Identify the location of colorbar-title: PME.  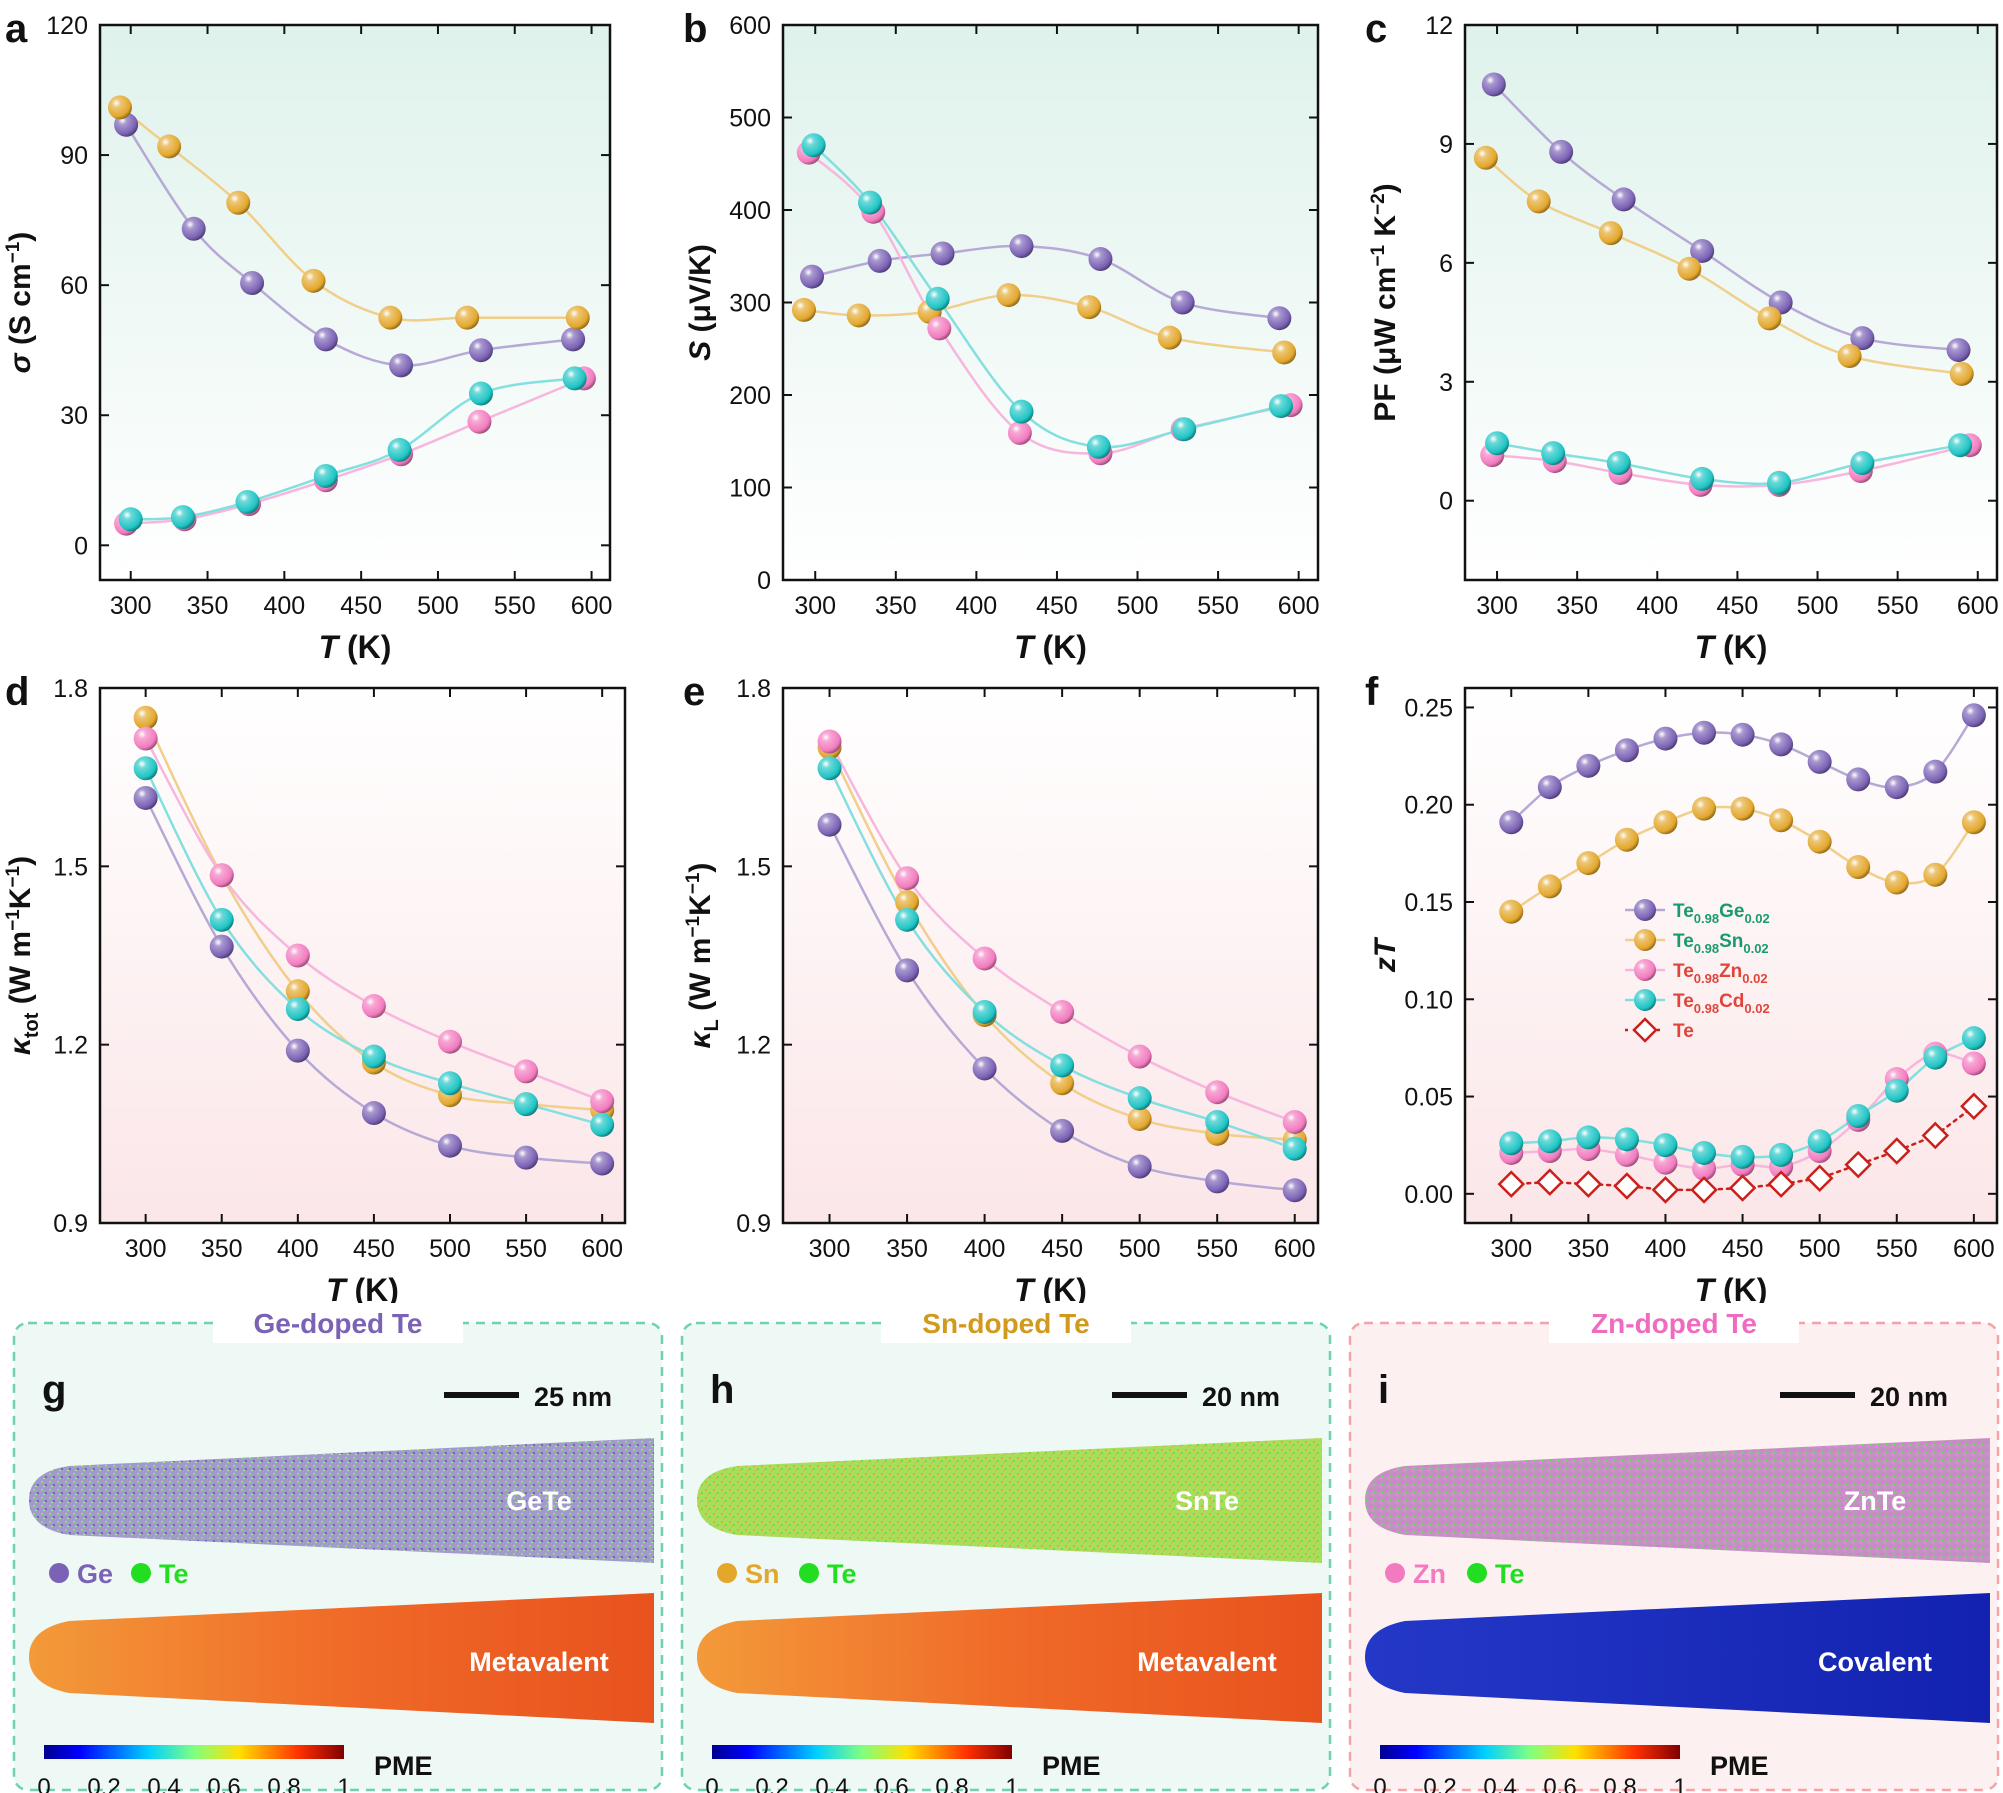
(403, 1766).